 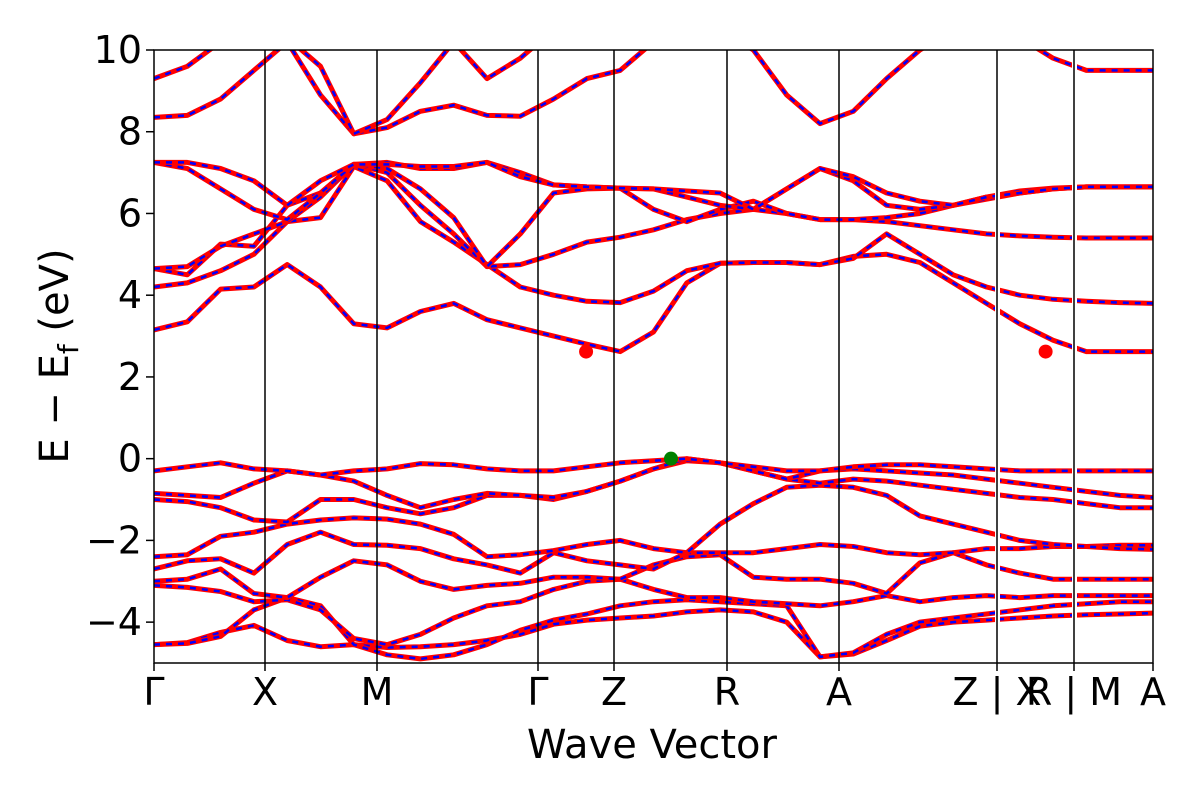 I want to click on x-axis-label: Wave Vector, so click(x=652, y=745).